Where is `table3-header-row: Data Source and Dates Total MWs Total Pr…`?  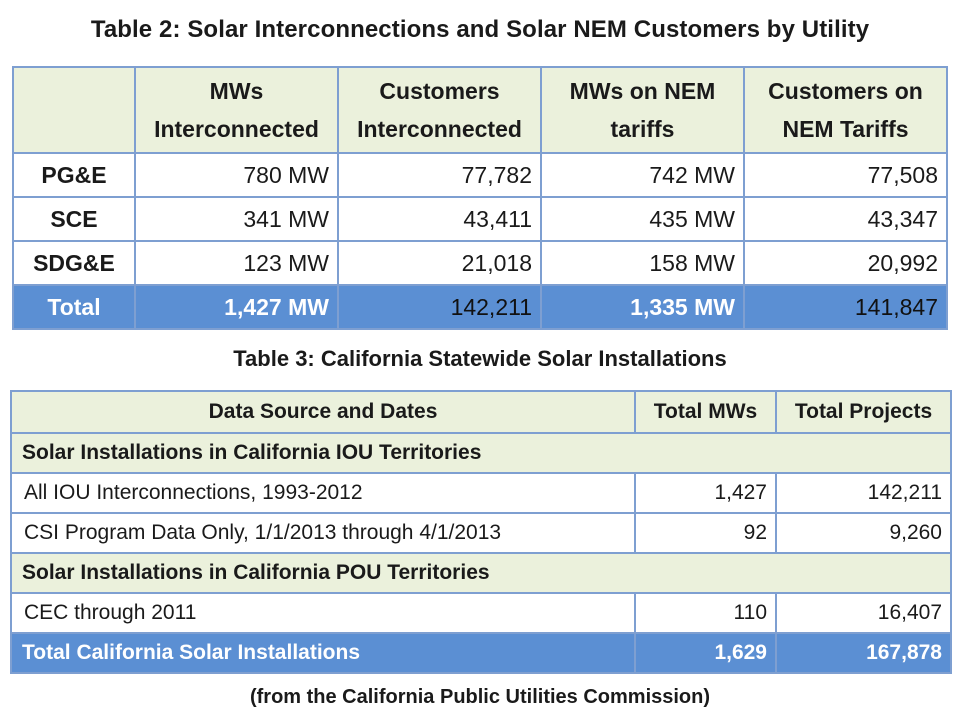 table3-header-row: Data Source and Dates Total MWs Total Pr… is located at coordinates (481, 412).